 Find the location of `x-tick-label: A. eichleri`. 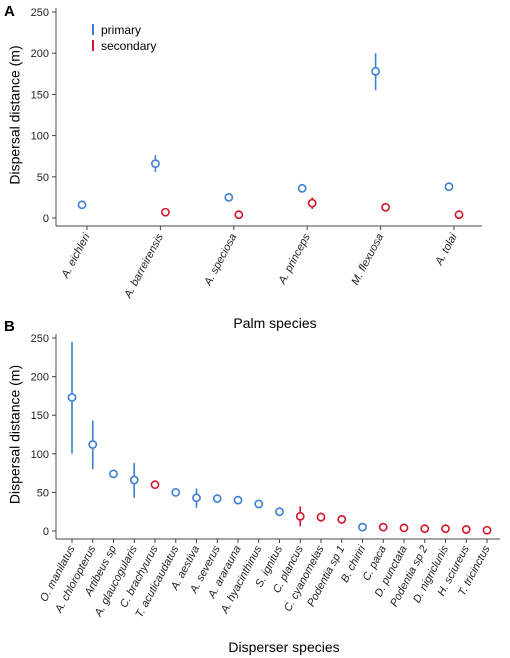

x-tick-label: A. eichleri is located at coordinates (76, 256).